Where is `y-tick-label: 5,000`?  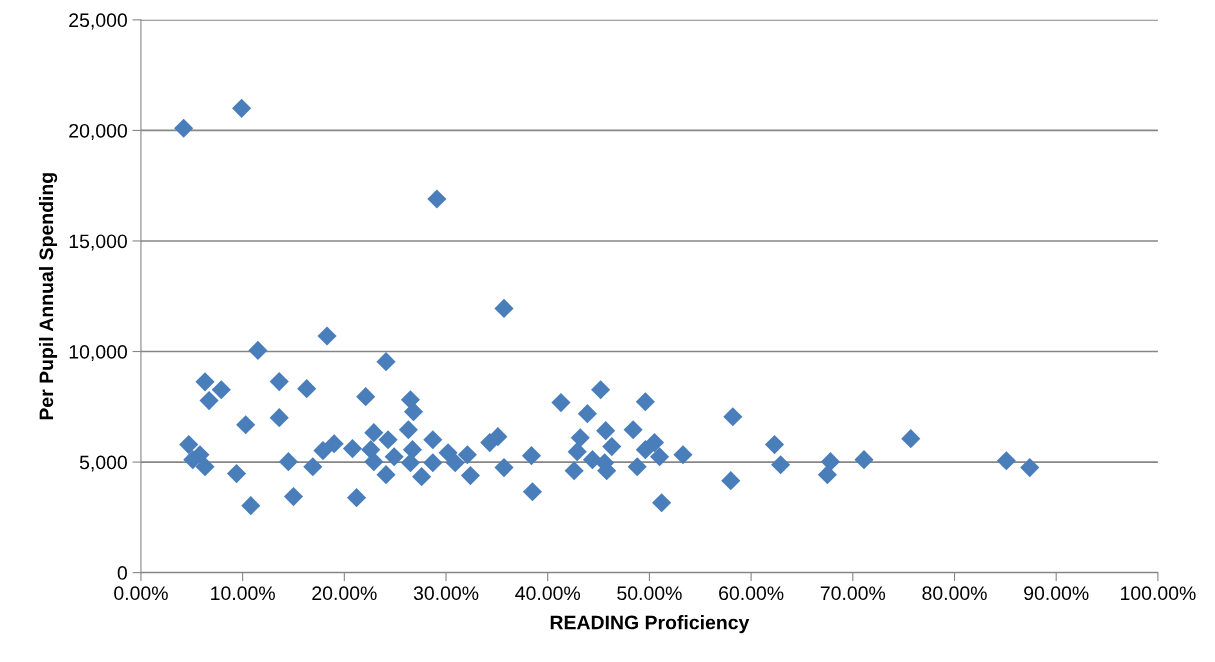
y-tick-label: 5,000 is located at coordinates (103, 463).